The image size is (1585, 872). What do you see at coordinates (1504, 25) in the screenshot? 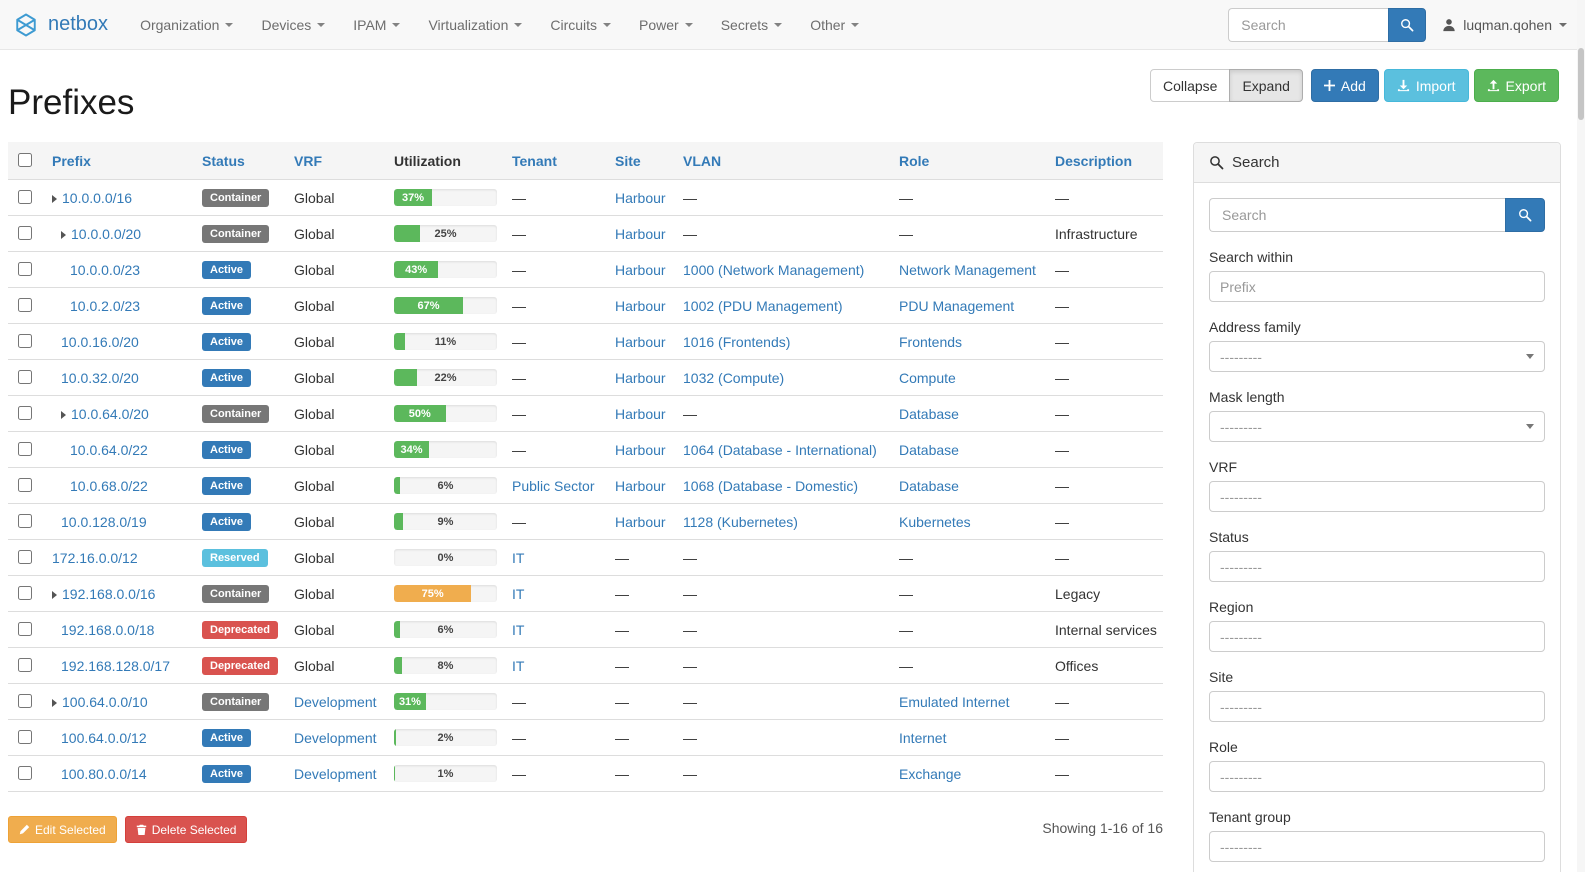
I see `user-menu: luqman.qohen` at bounding box center [1504, 25].